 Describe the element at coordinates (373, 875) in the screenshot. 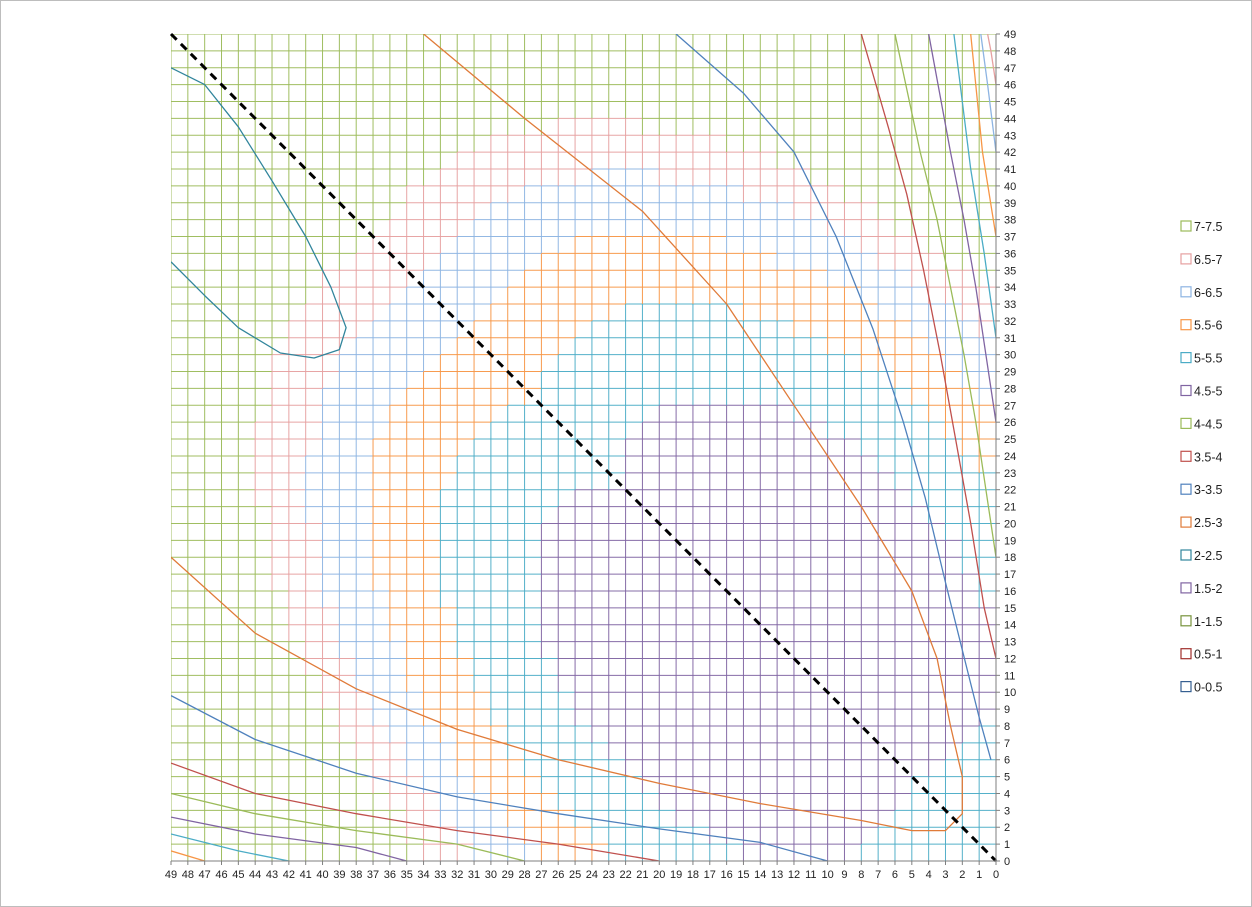

I see `x-tick-label: 37` at that location.